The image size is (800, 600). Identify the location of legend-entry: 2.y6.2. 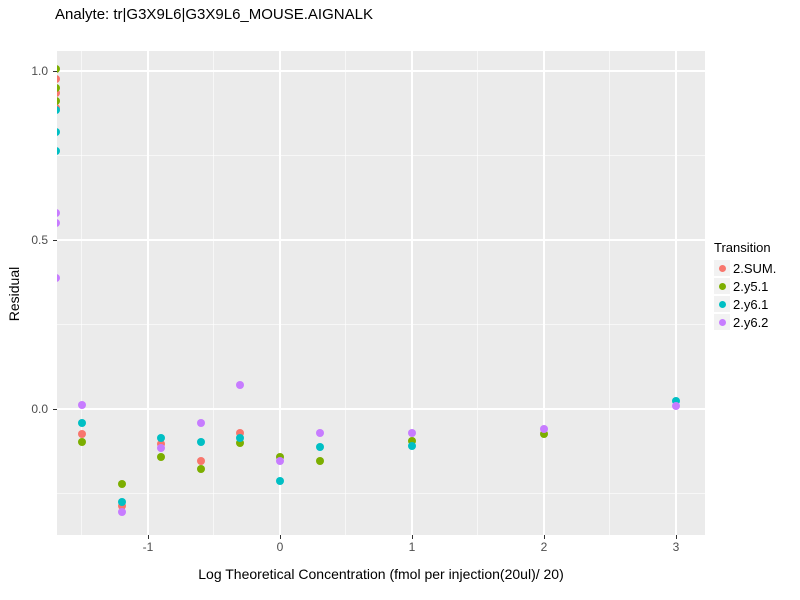
(745, 322).